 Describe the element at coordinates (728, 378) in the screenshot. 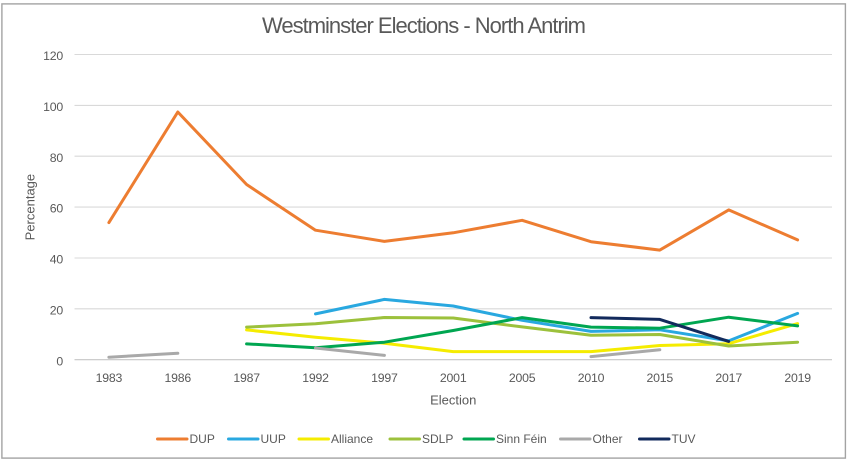

I see `svg-text: 2017` at that location.